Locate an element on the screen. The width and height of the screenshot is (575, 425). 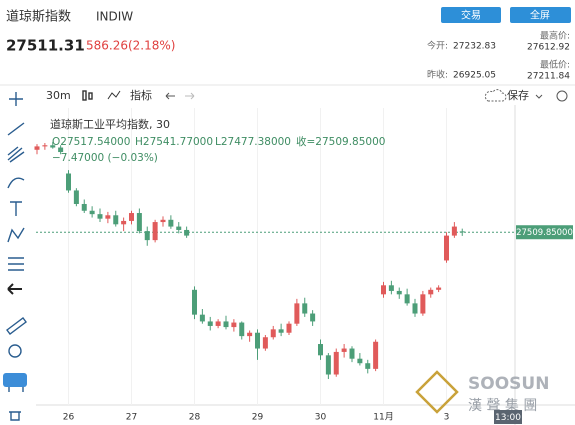
stat-label: 今开: is located at coordinates (437, 46).